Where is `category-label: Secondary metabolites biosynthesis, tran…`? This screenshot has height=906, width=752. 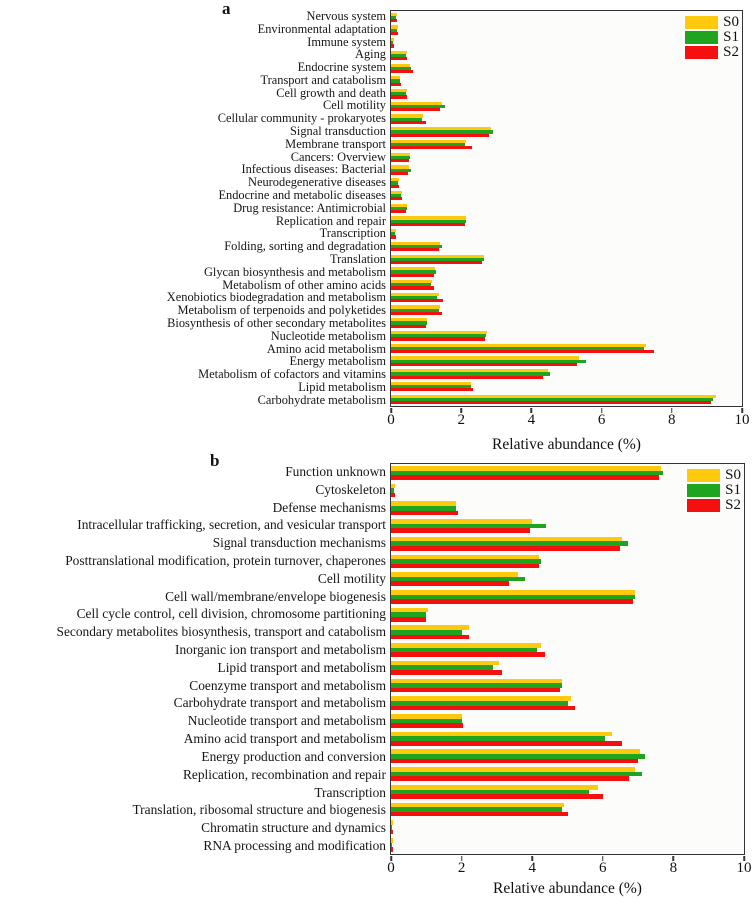 category-label: Secondary metabolites biosynthesis, tran… is located at coordinates (221, 632).